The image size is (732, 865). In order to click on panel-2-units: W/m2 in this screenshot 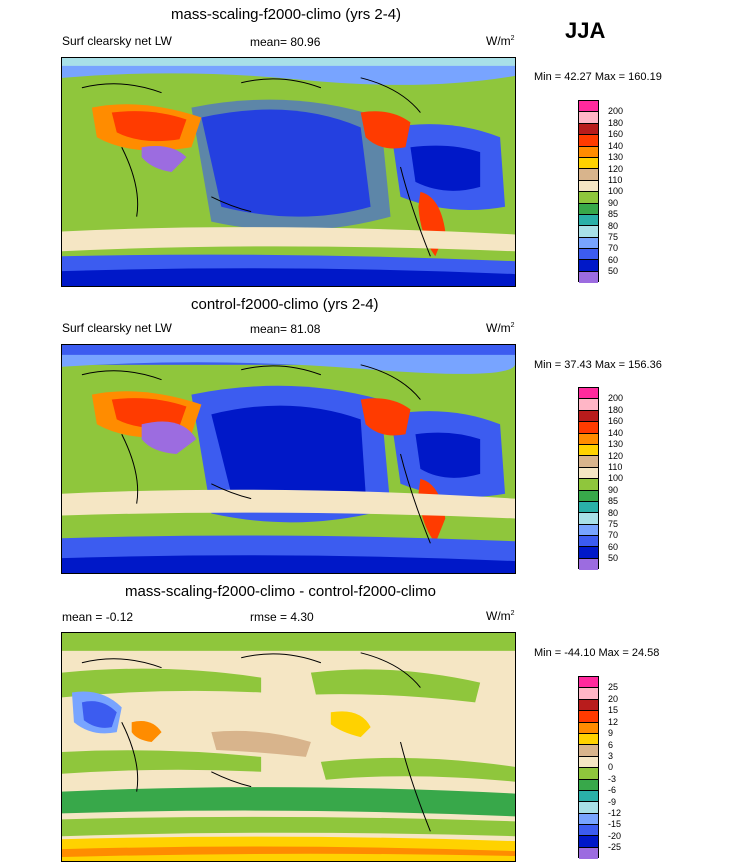, I will do `click(500, 328)`.